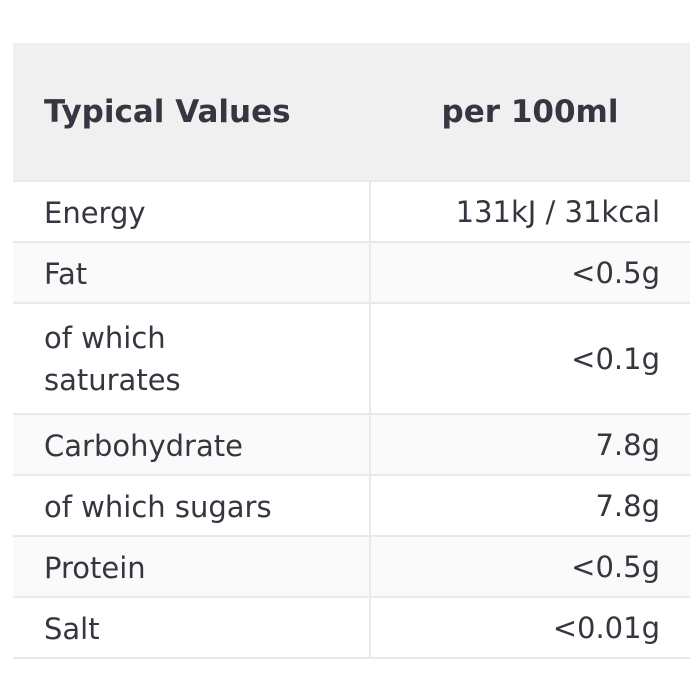 The image size is (700, 700). What do you see at coordinates (351, 211) in the screenshot?
I see `table-row-energy: Energy 131kJ / 31kcal` at bounding box center [351, 211].